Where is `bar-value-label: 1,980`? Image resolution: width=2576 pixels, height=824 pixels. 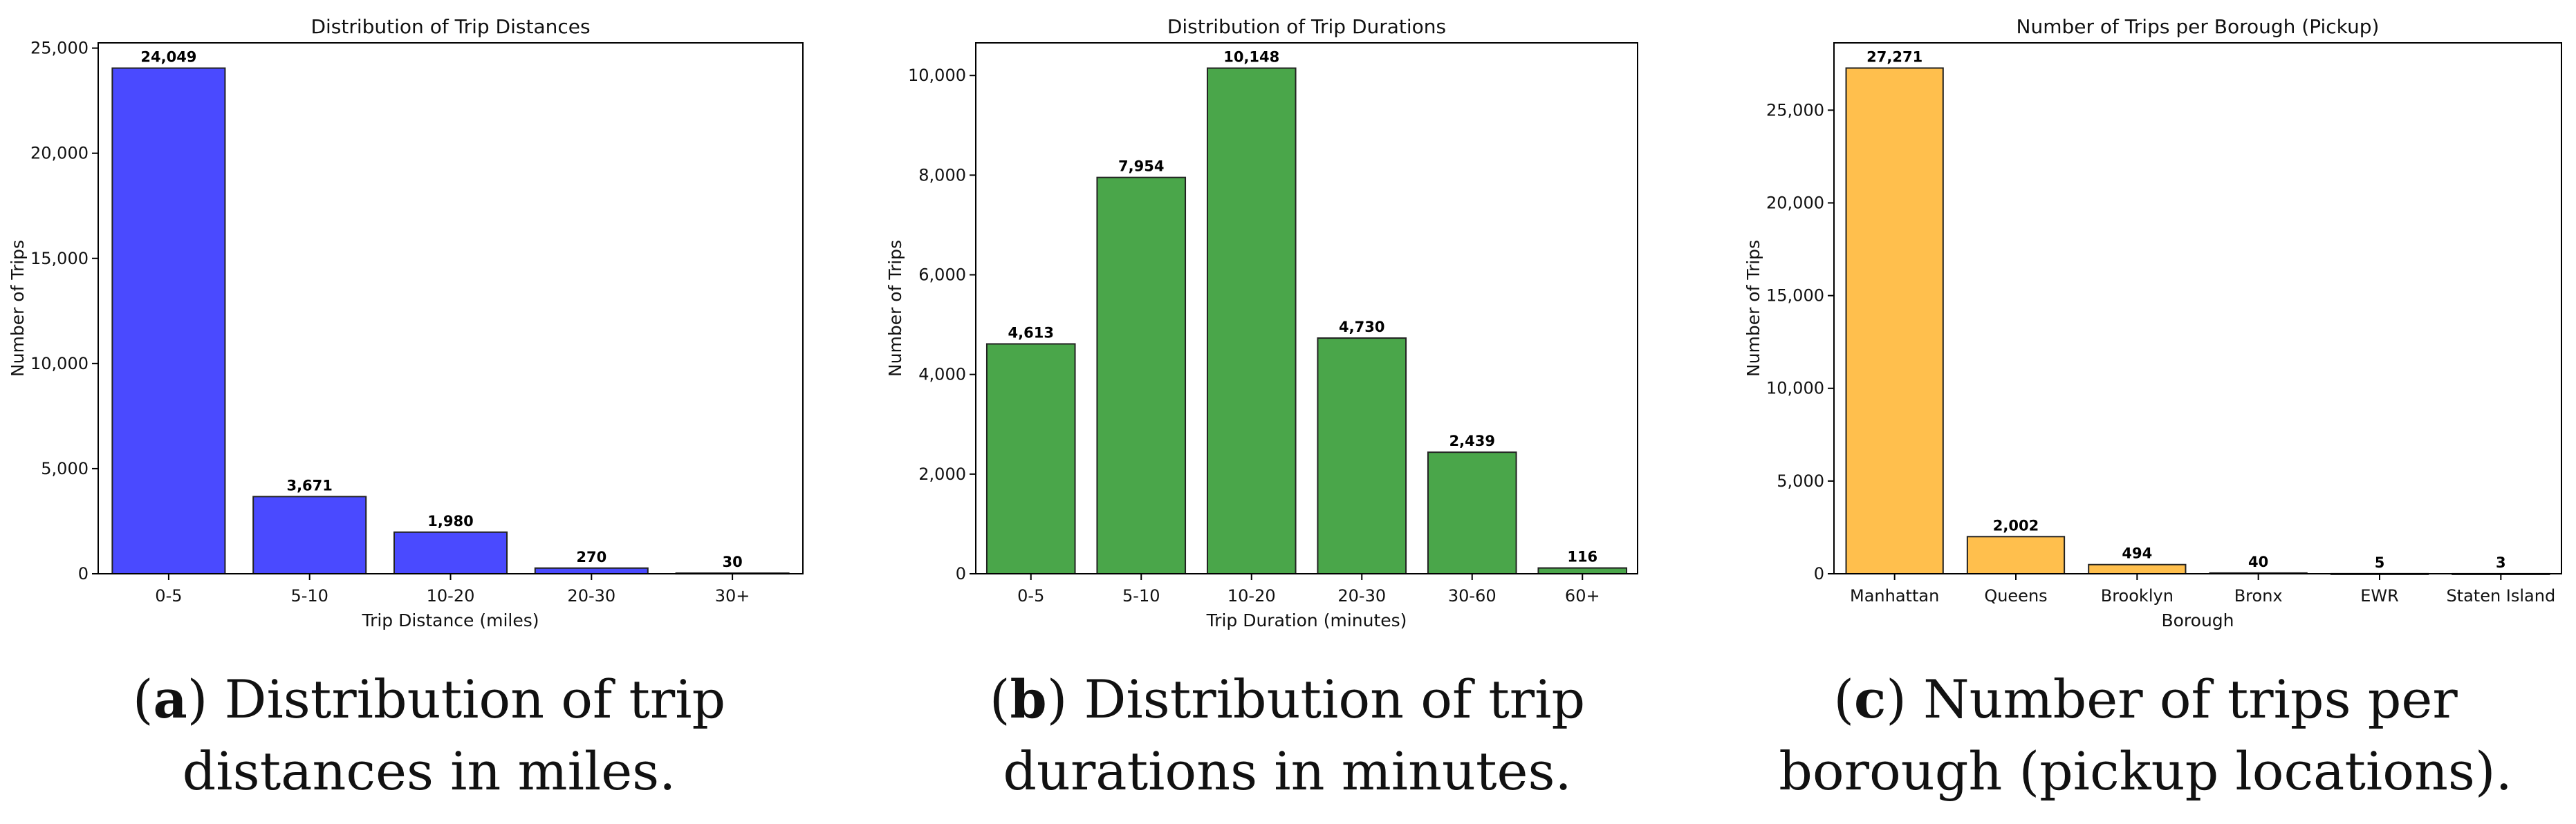
bar-value-label: 1,980 is located at coordinates (450, 521).